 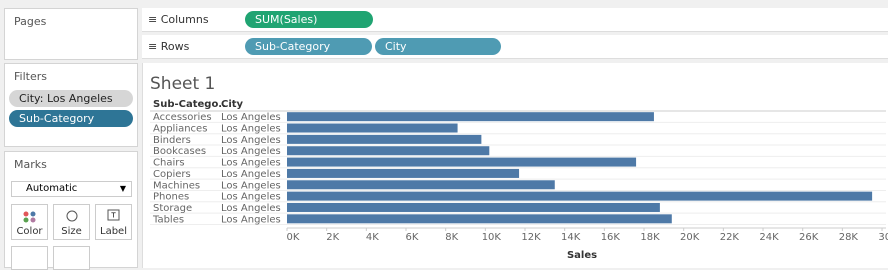 I want to click on pane-title: Marks, so click(x=30, y=164).